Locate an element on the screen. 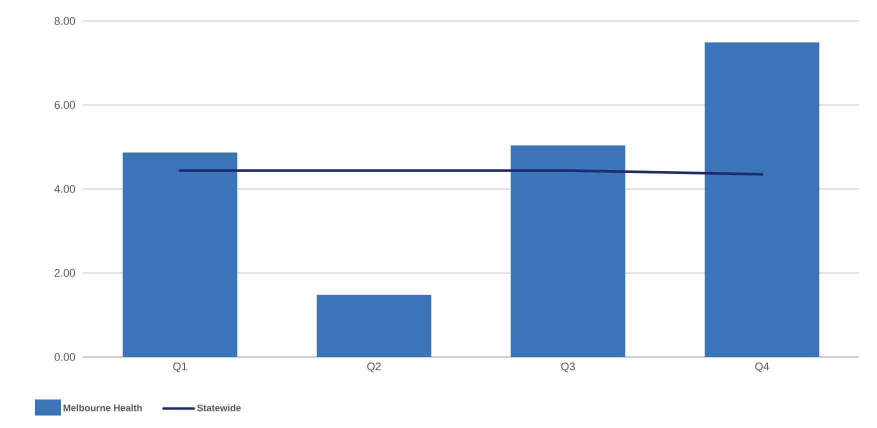 Image resolution: width=877 pixels, height=428 pixels. x-tick-label: Q2 is located at coordinates (374, 367).